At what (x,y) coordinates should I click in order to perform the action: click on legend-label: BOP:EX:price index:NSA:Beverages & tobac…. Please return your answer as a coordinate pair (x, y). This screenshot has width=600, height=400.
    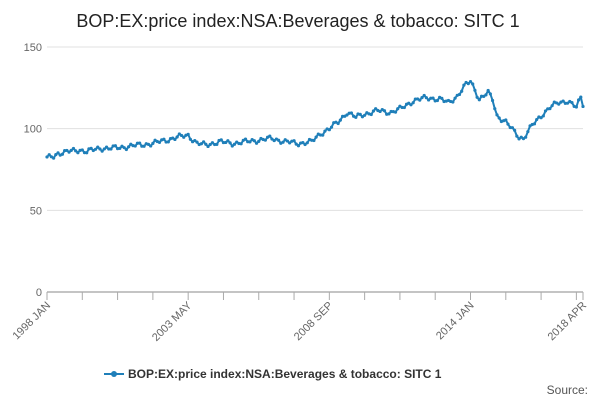
    Looking at the image, I should click on (285, 374).